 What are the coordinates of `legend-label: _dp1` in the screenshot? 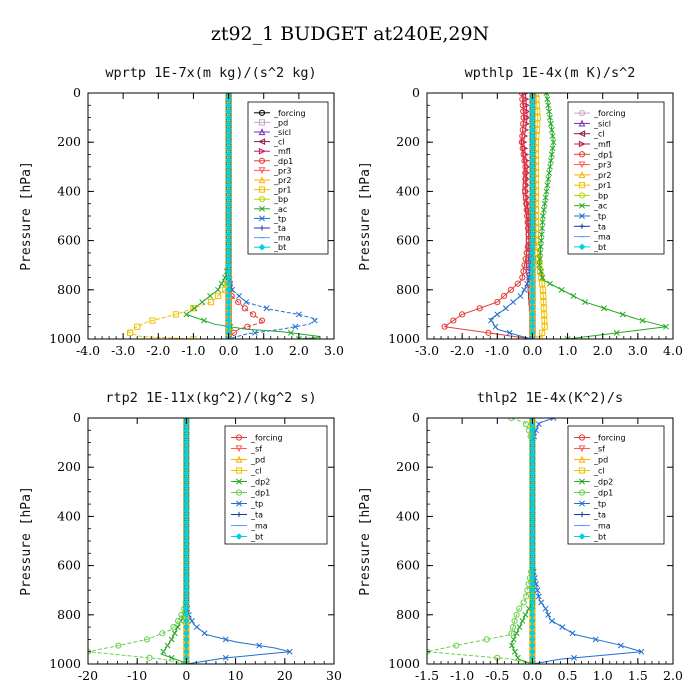 It's located at (283, 161).